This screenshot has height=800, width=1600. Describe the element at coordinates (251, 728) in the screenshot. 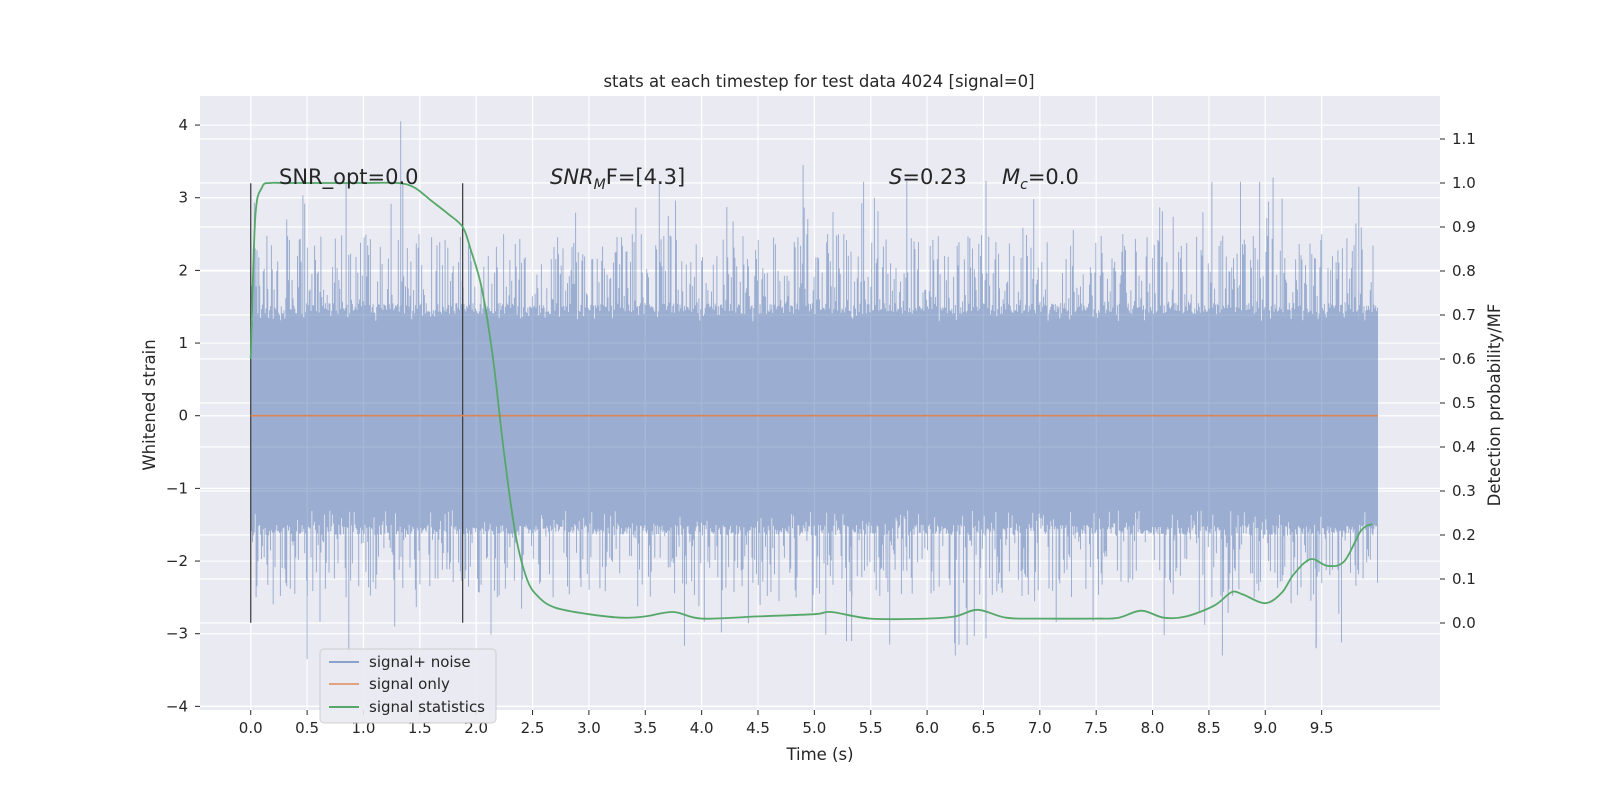

I see `x-tick-label: 0.0` at that location.